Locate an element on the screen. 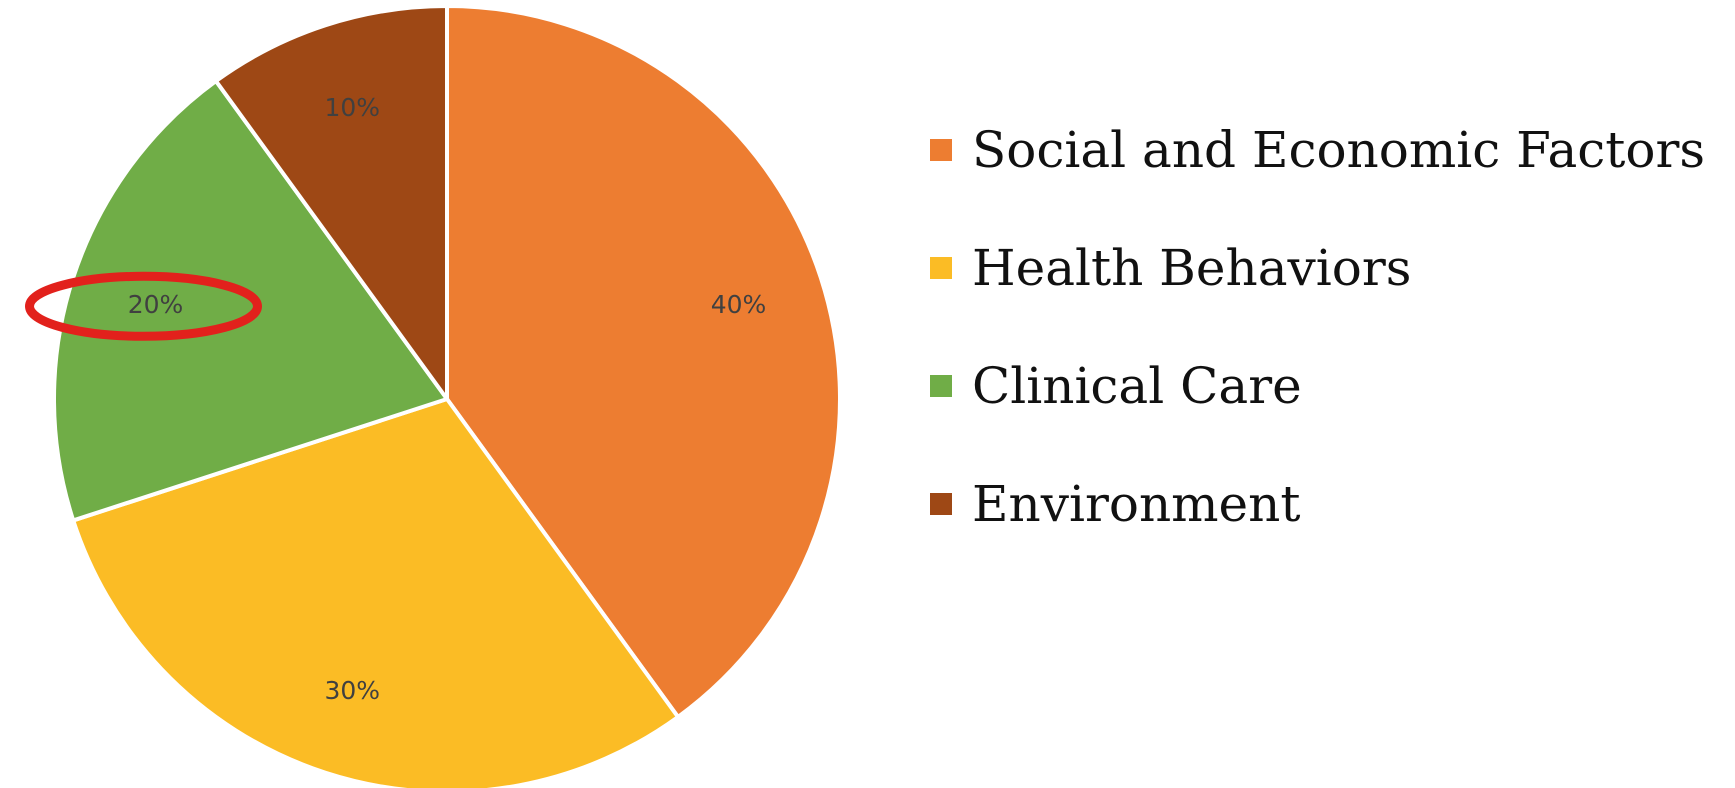 The height and width of the screenshot is (788, 1735). legend-item-environment: Environment is located at coordinates (1115, 504).